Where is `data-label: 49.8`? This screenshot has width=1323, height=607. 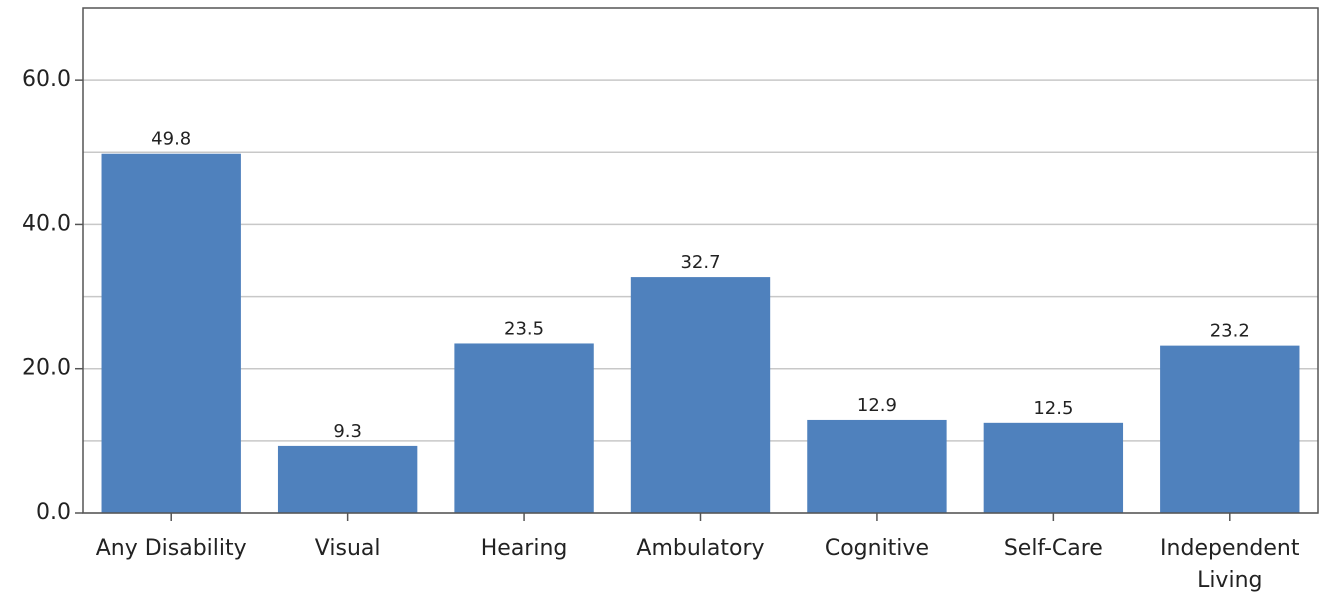 data-label: 49.8 is located at coordinates (171, 139).